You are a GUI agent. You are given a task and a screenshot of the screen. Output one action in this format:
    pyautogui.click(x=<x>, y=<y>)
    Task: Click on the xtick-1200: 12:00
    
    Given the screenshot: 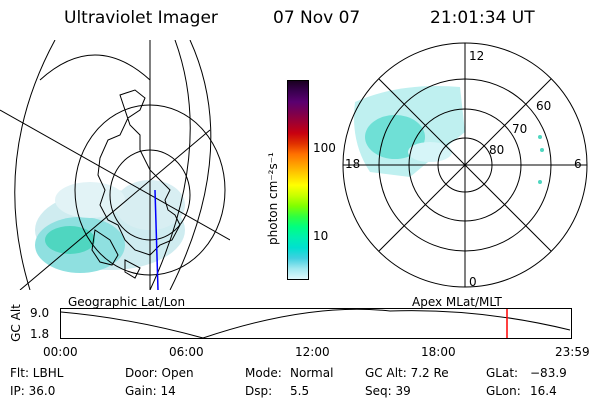 What is the action you would take?
    pyautogui.click(x=312, y=352)
    